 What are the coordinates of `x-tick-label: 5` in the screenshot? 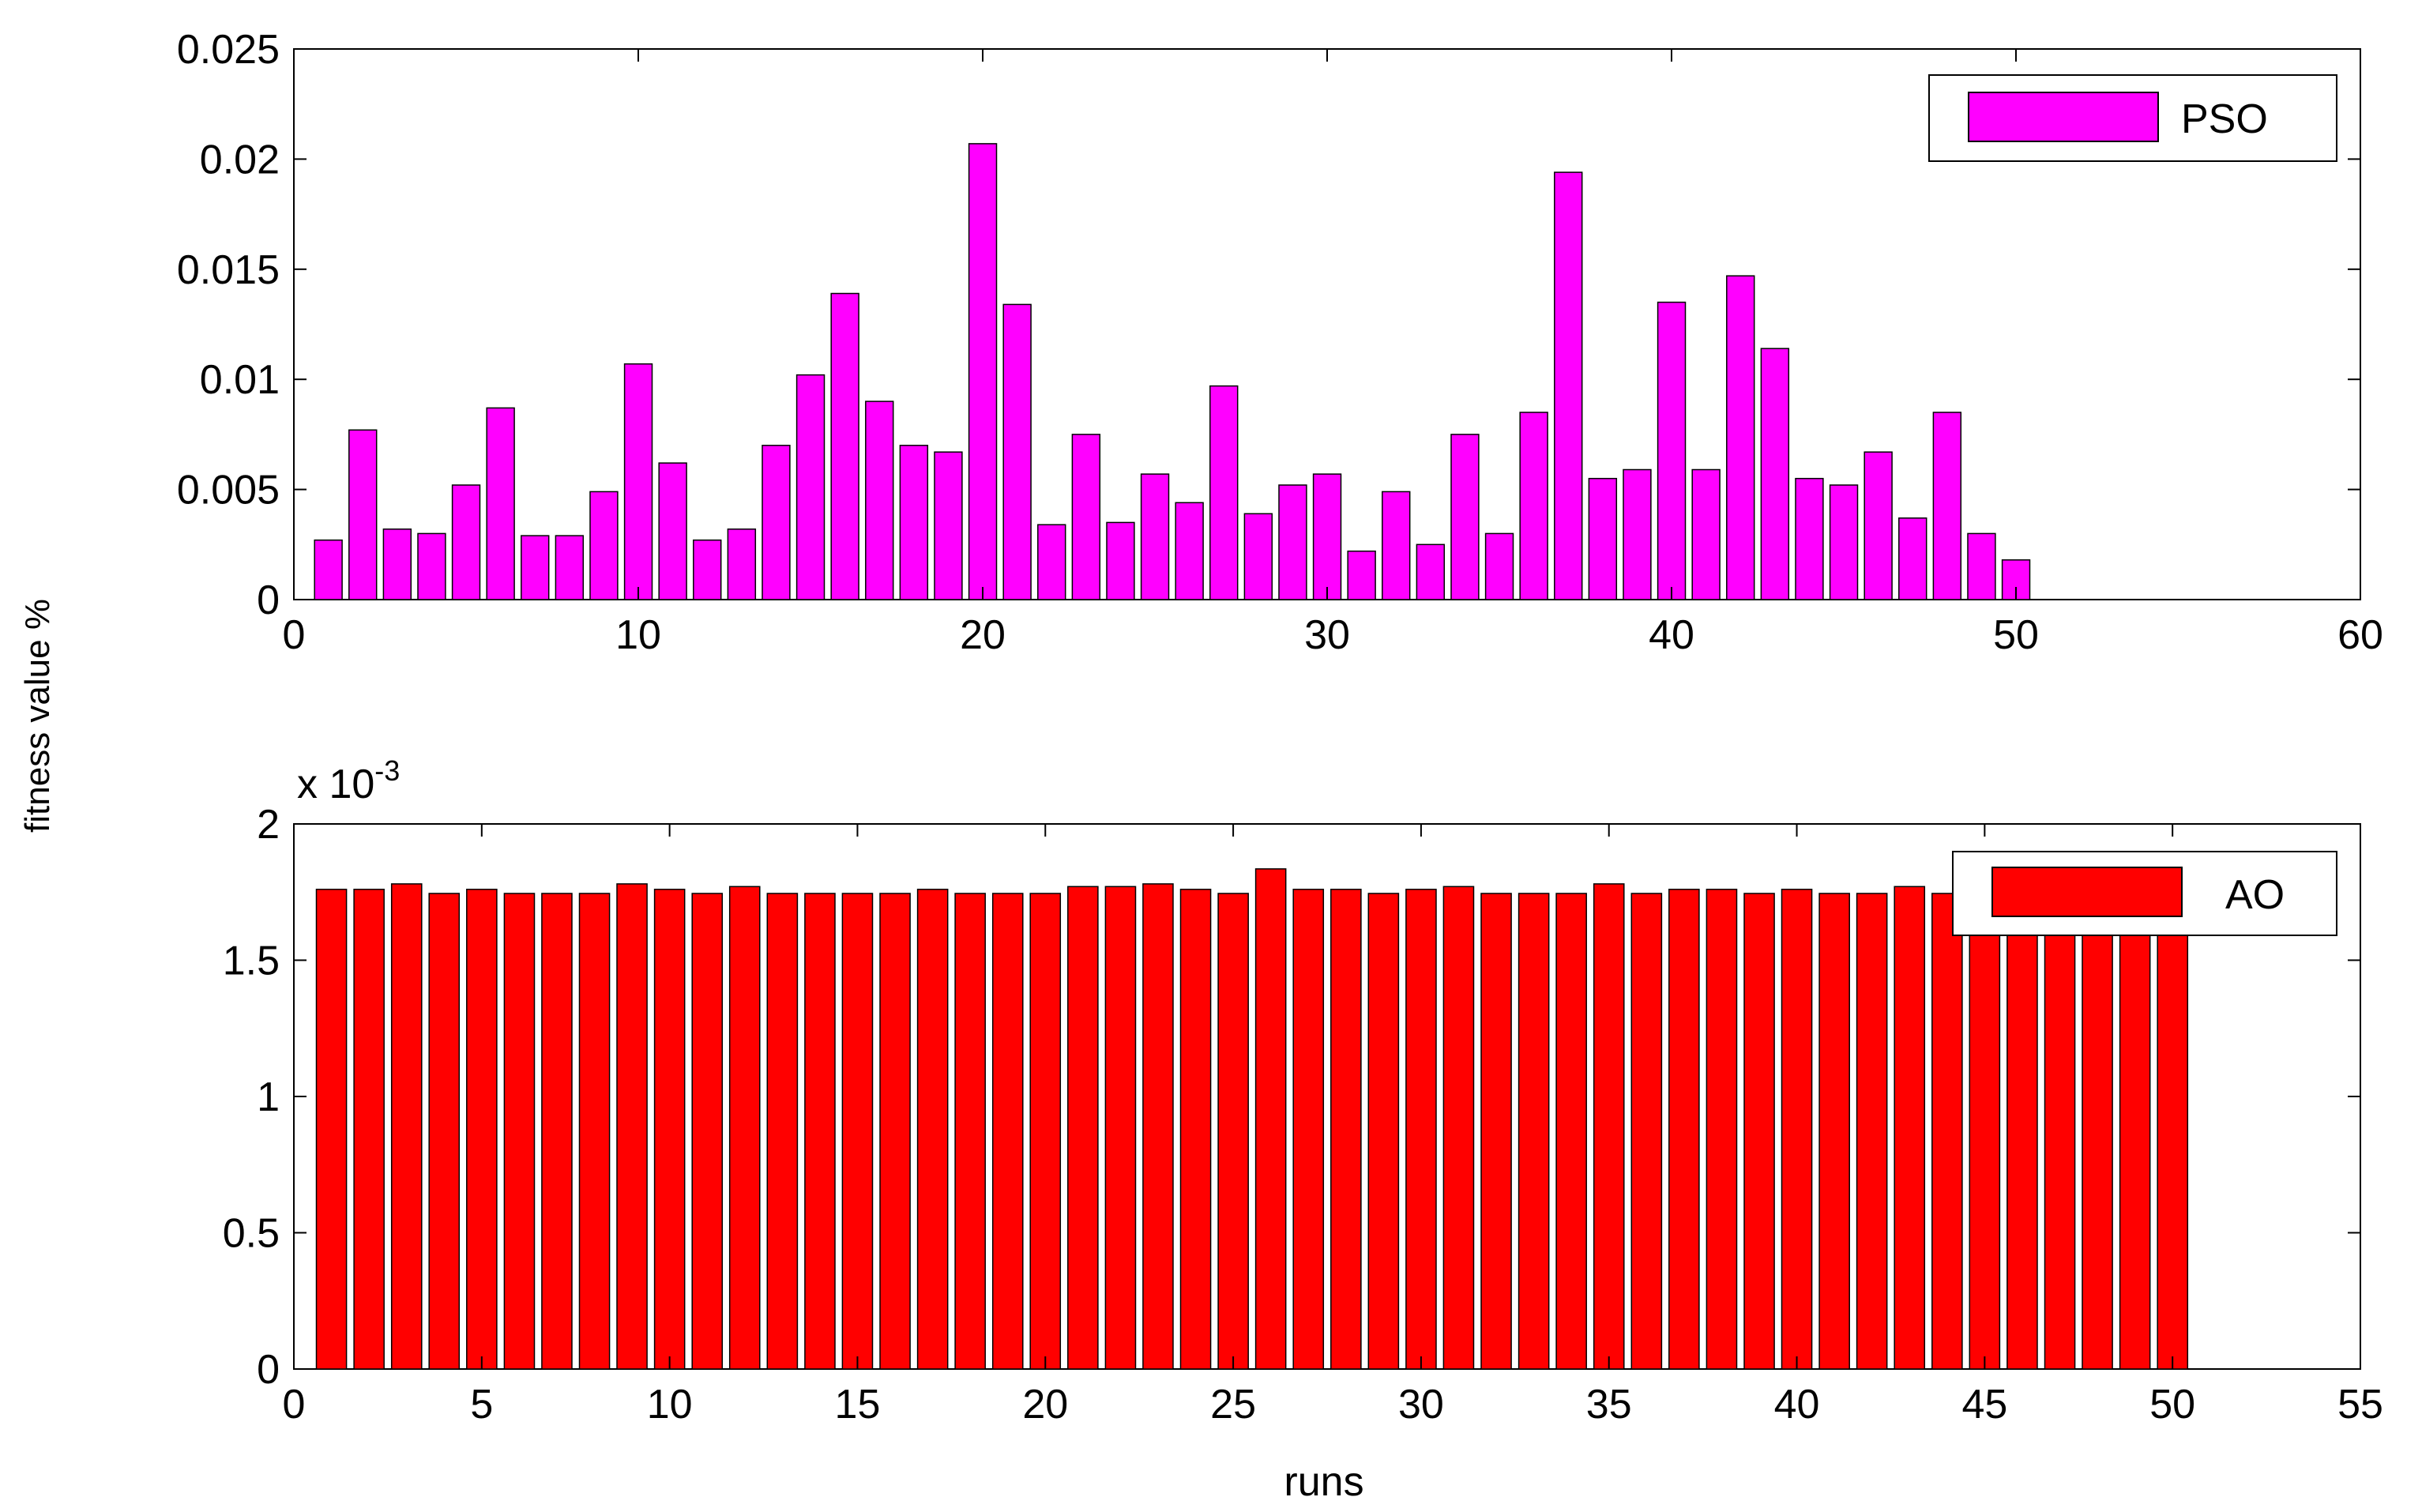 It's located at (481, 1404).